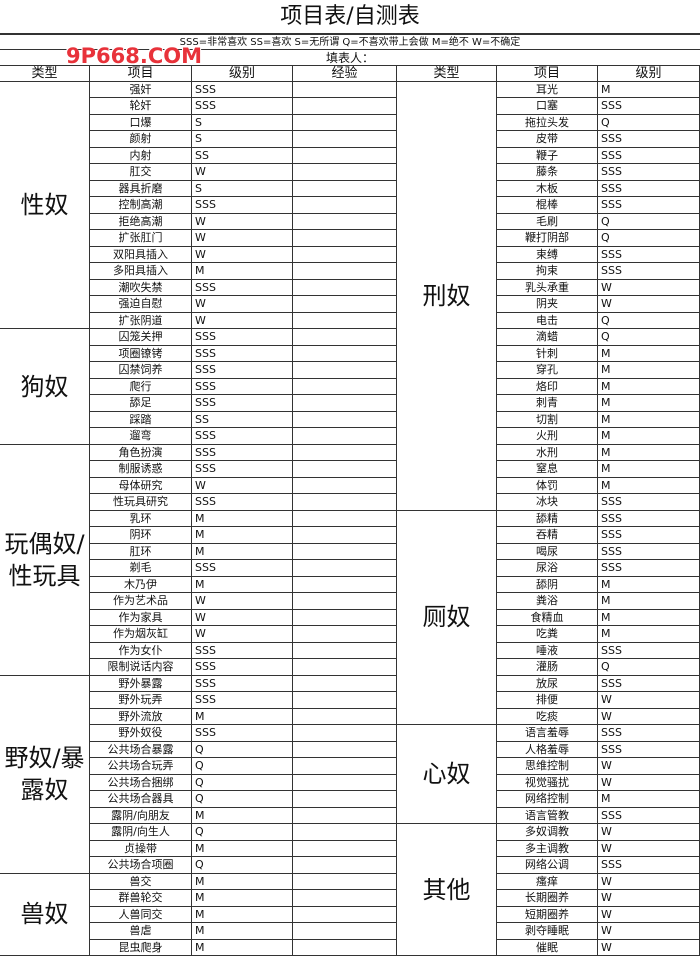  Describe the element at coordinates (547, 585) in the screenshot. I see `item-name: 舔阴` at that location.